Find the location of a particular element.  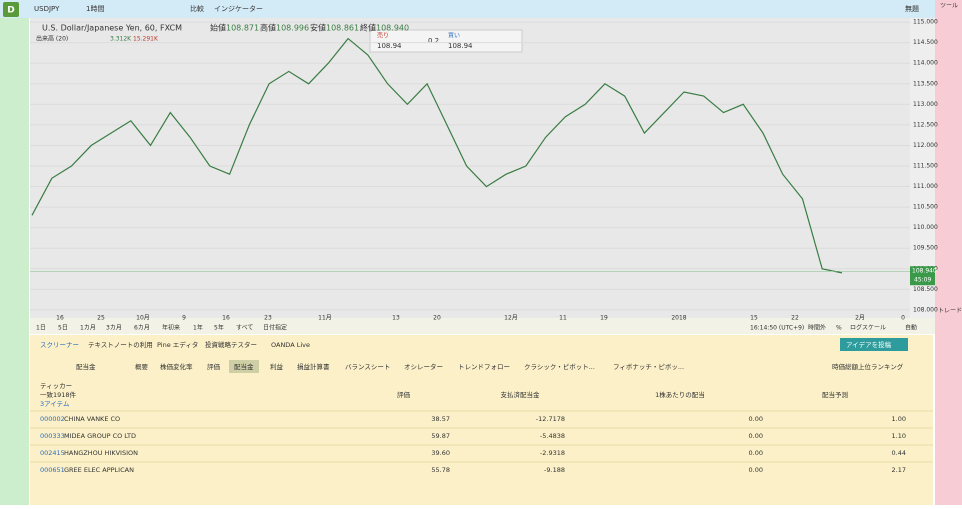

x-tick-label: 11月 is located at coordinates (325, 318).